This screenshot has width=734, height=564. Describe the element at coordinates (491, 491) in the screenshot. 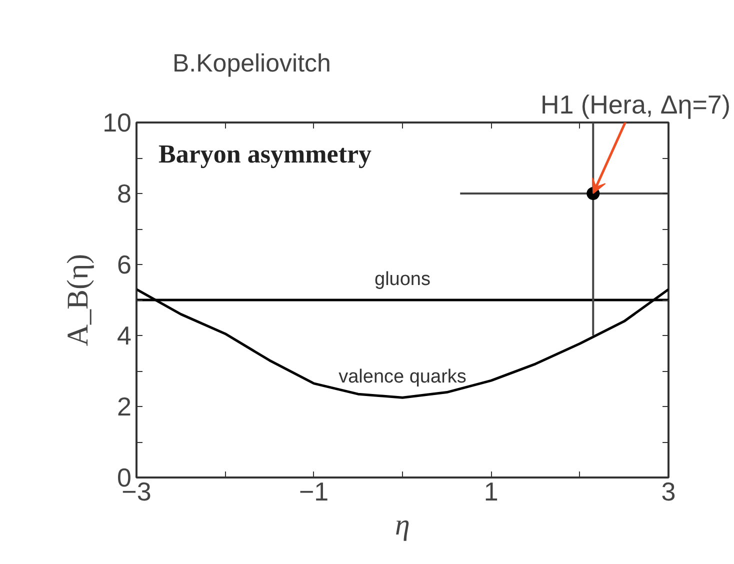

I see `x-tick-label: 1` at that location.